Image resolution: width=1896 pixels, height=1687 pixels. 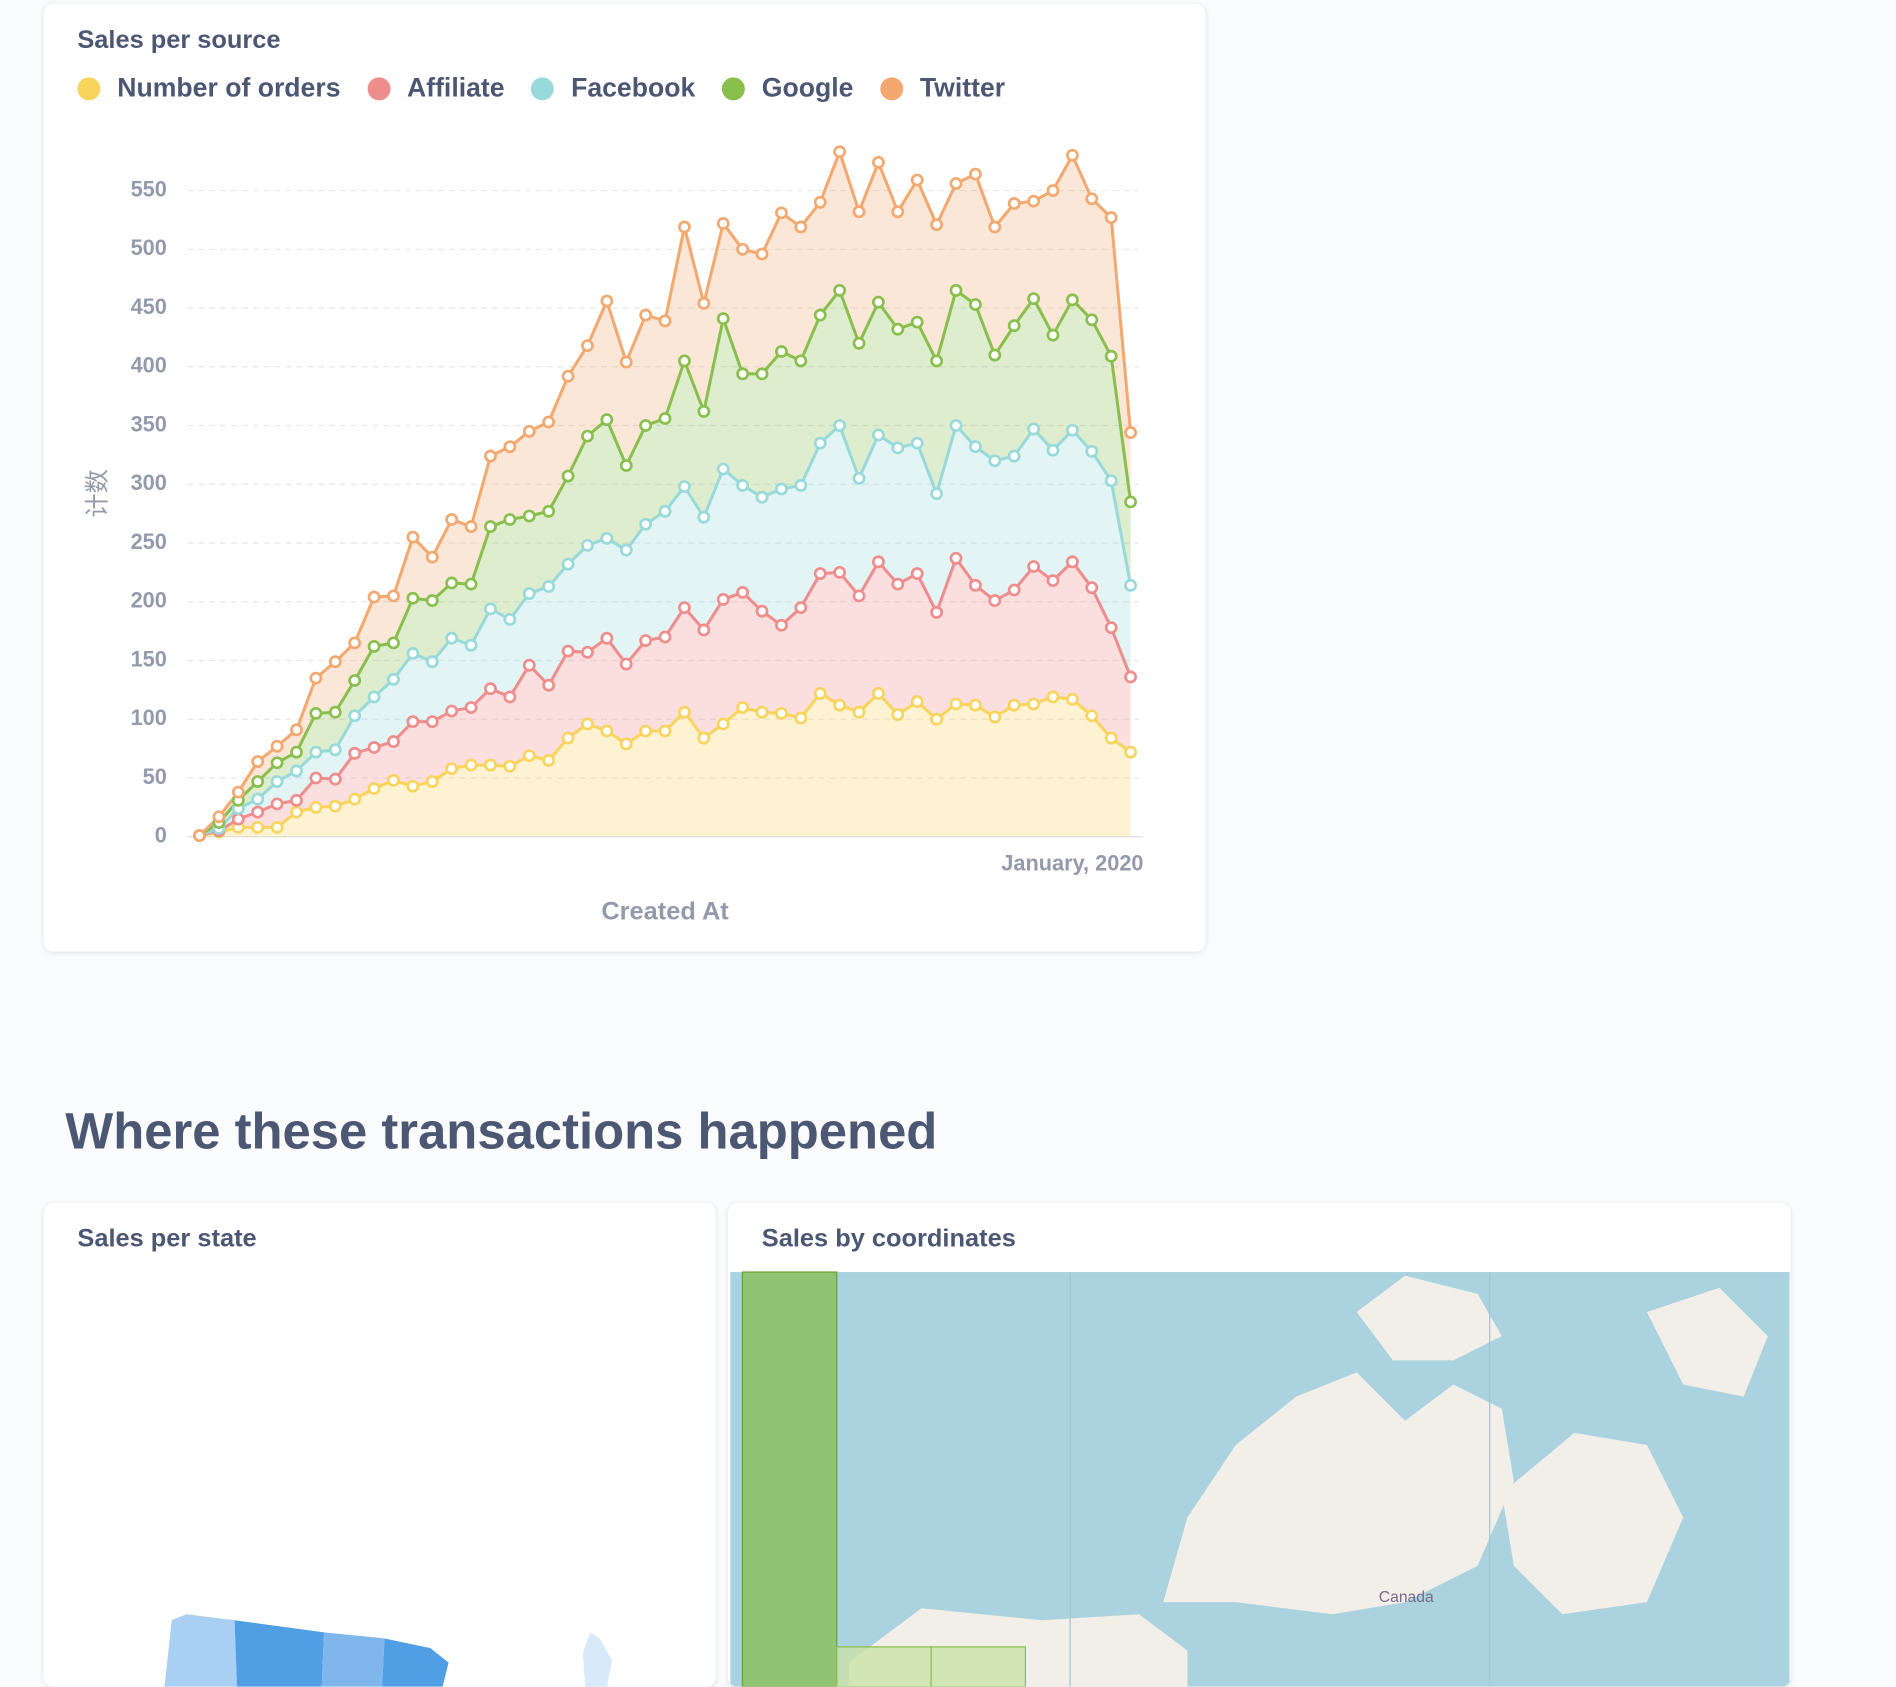 I want to click on legend-item: Number of orders, so click(x=208, y=88).